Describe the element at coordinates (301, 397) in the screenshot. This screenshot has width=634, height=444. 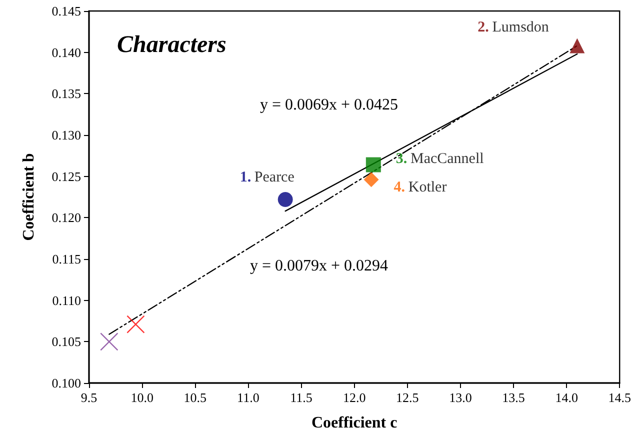
I see `x-tick-label: 11.5` at that location.